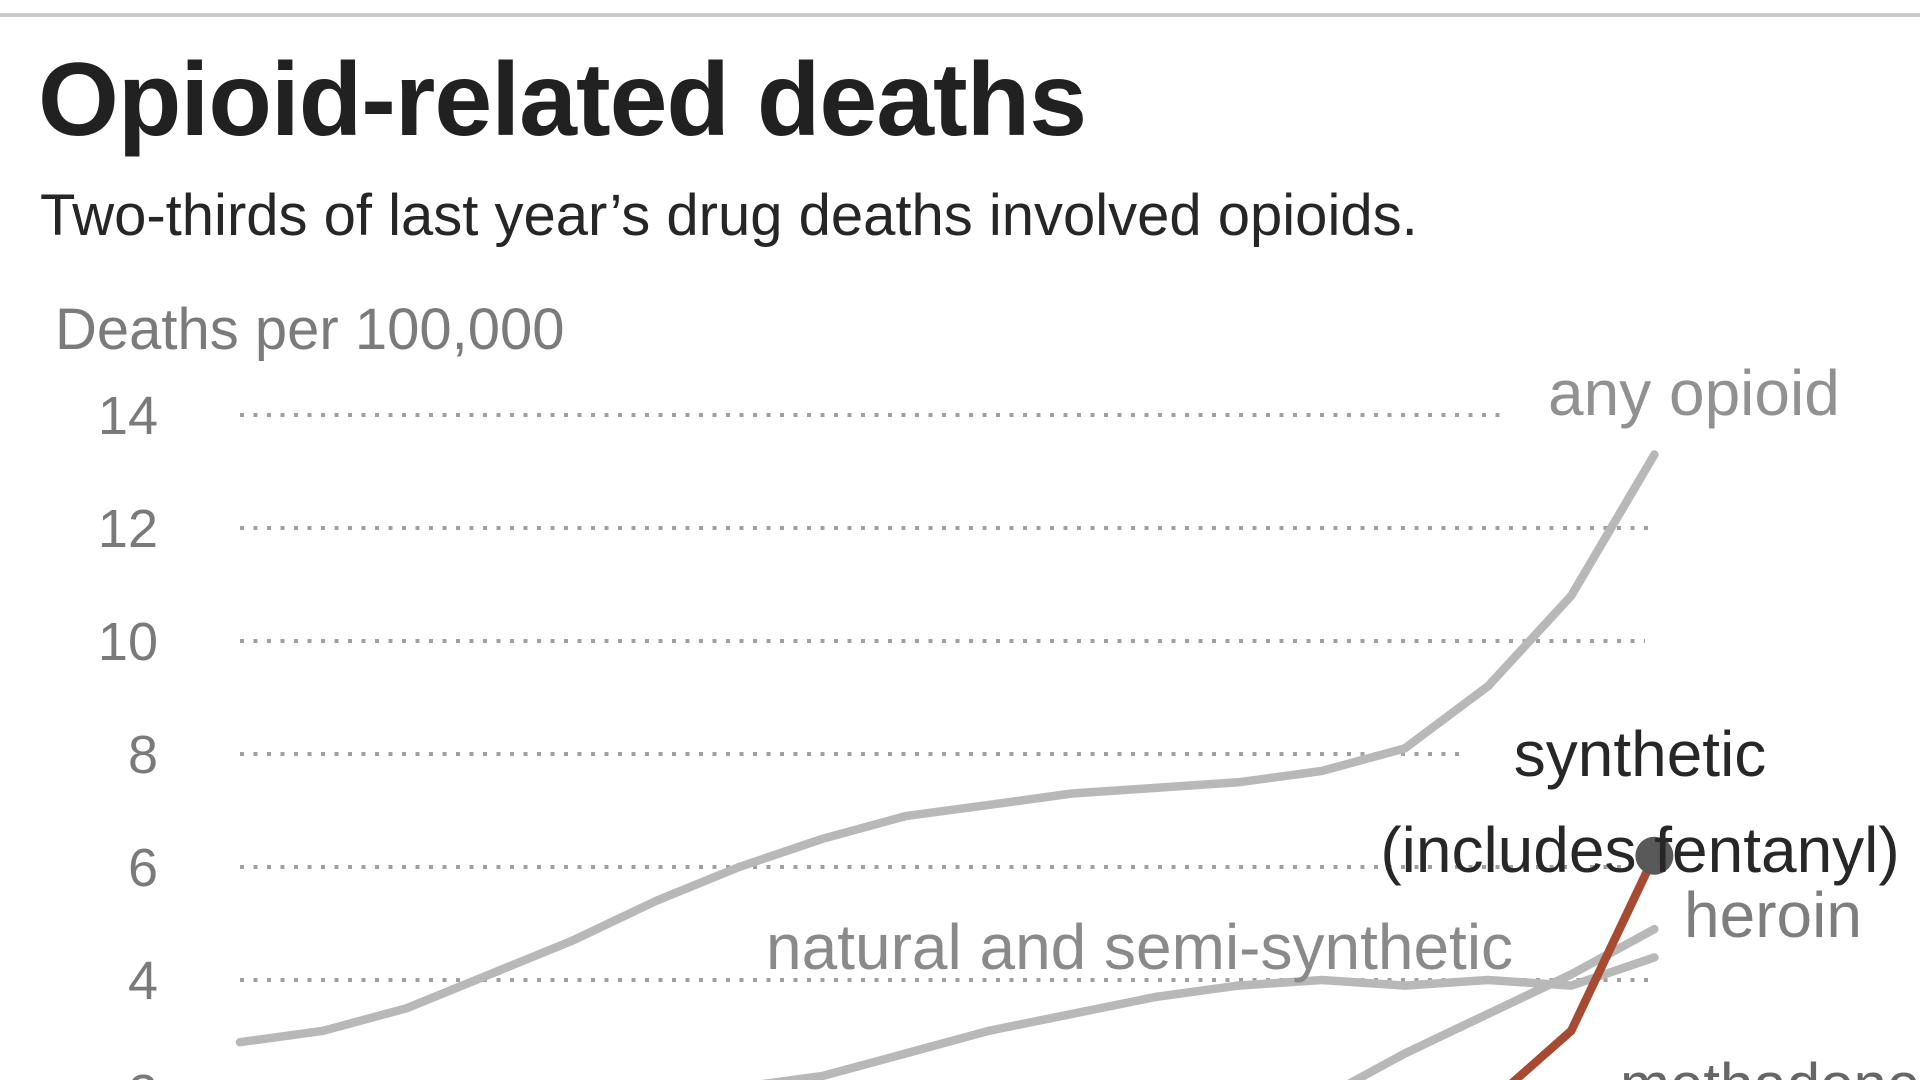 Image resolution: width=1920 pixels, height=1080 pixels. Describe the element at coordinates (128, 642) in the screenshot. I see `y-tick-label-10: 10` at that location.